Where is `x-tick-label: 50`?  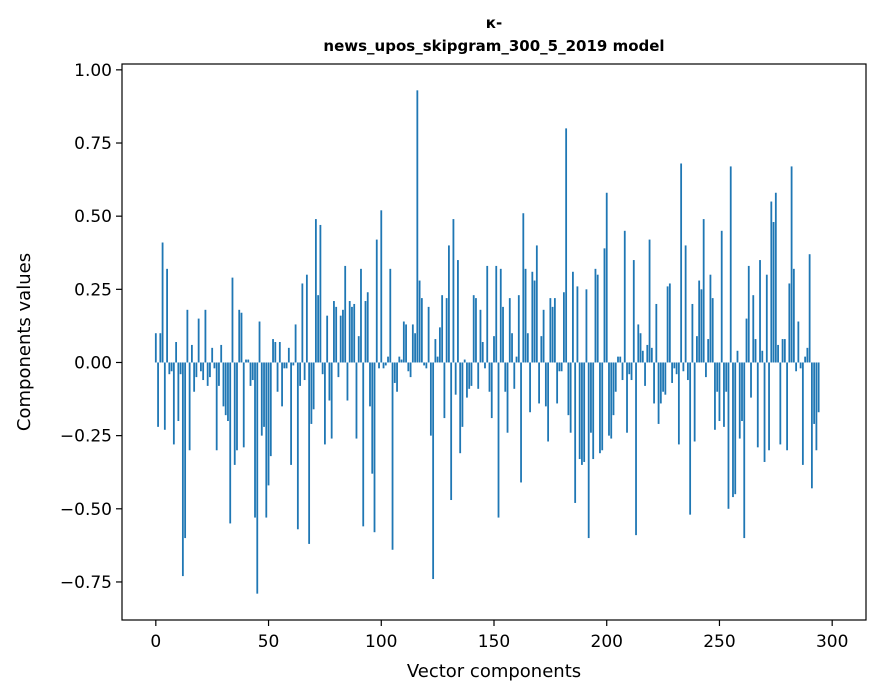 x-tick-label: 50 is located at coordinates (269, 642).